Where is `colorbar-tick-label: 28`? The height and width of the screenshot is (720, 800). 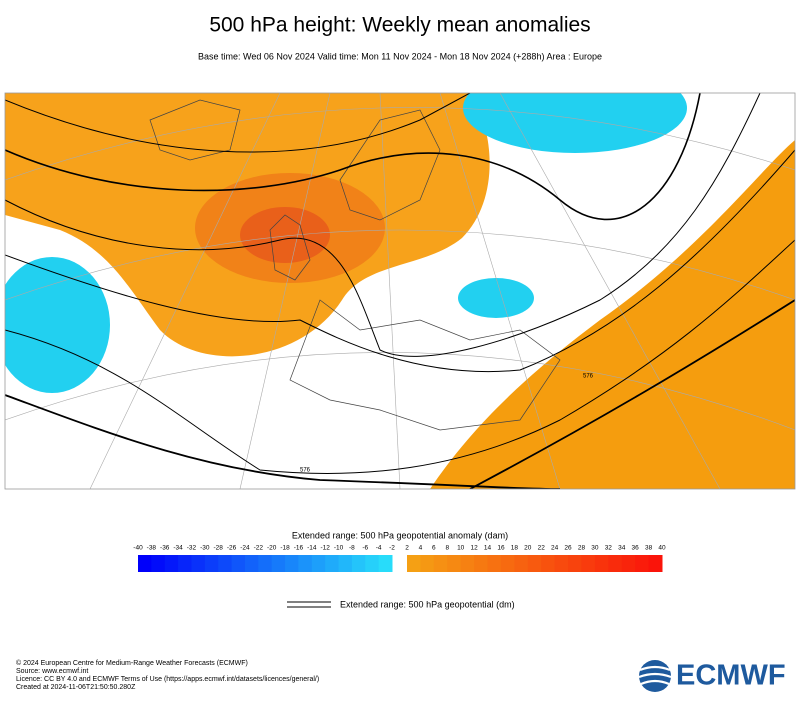
colorbar-tick-label: 28 is located at coordinates (582, 548).